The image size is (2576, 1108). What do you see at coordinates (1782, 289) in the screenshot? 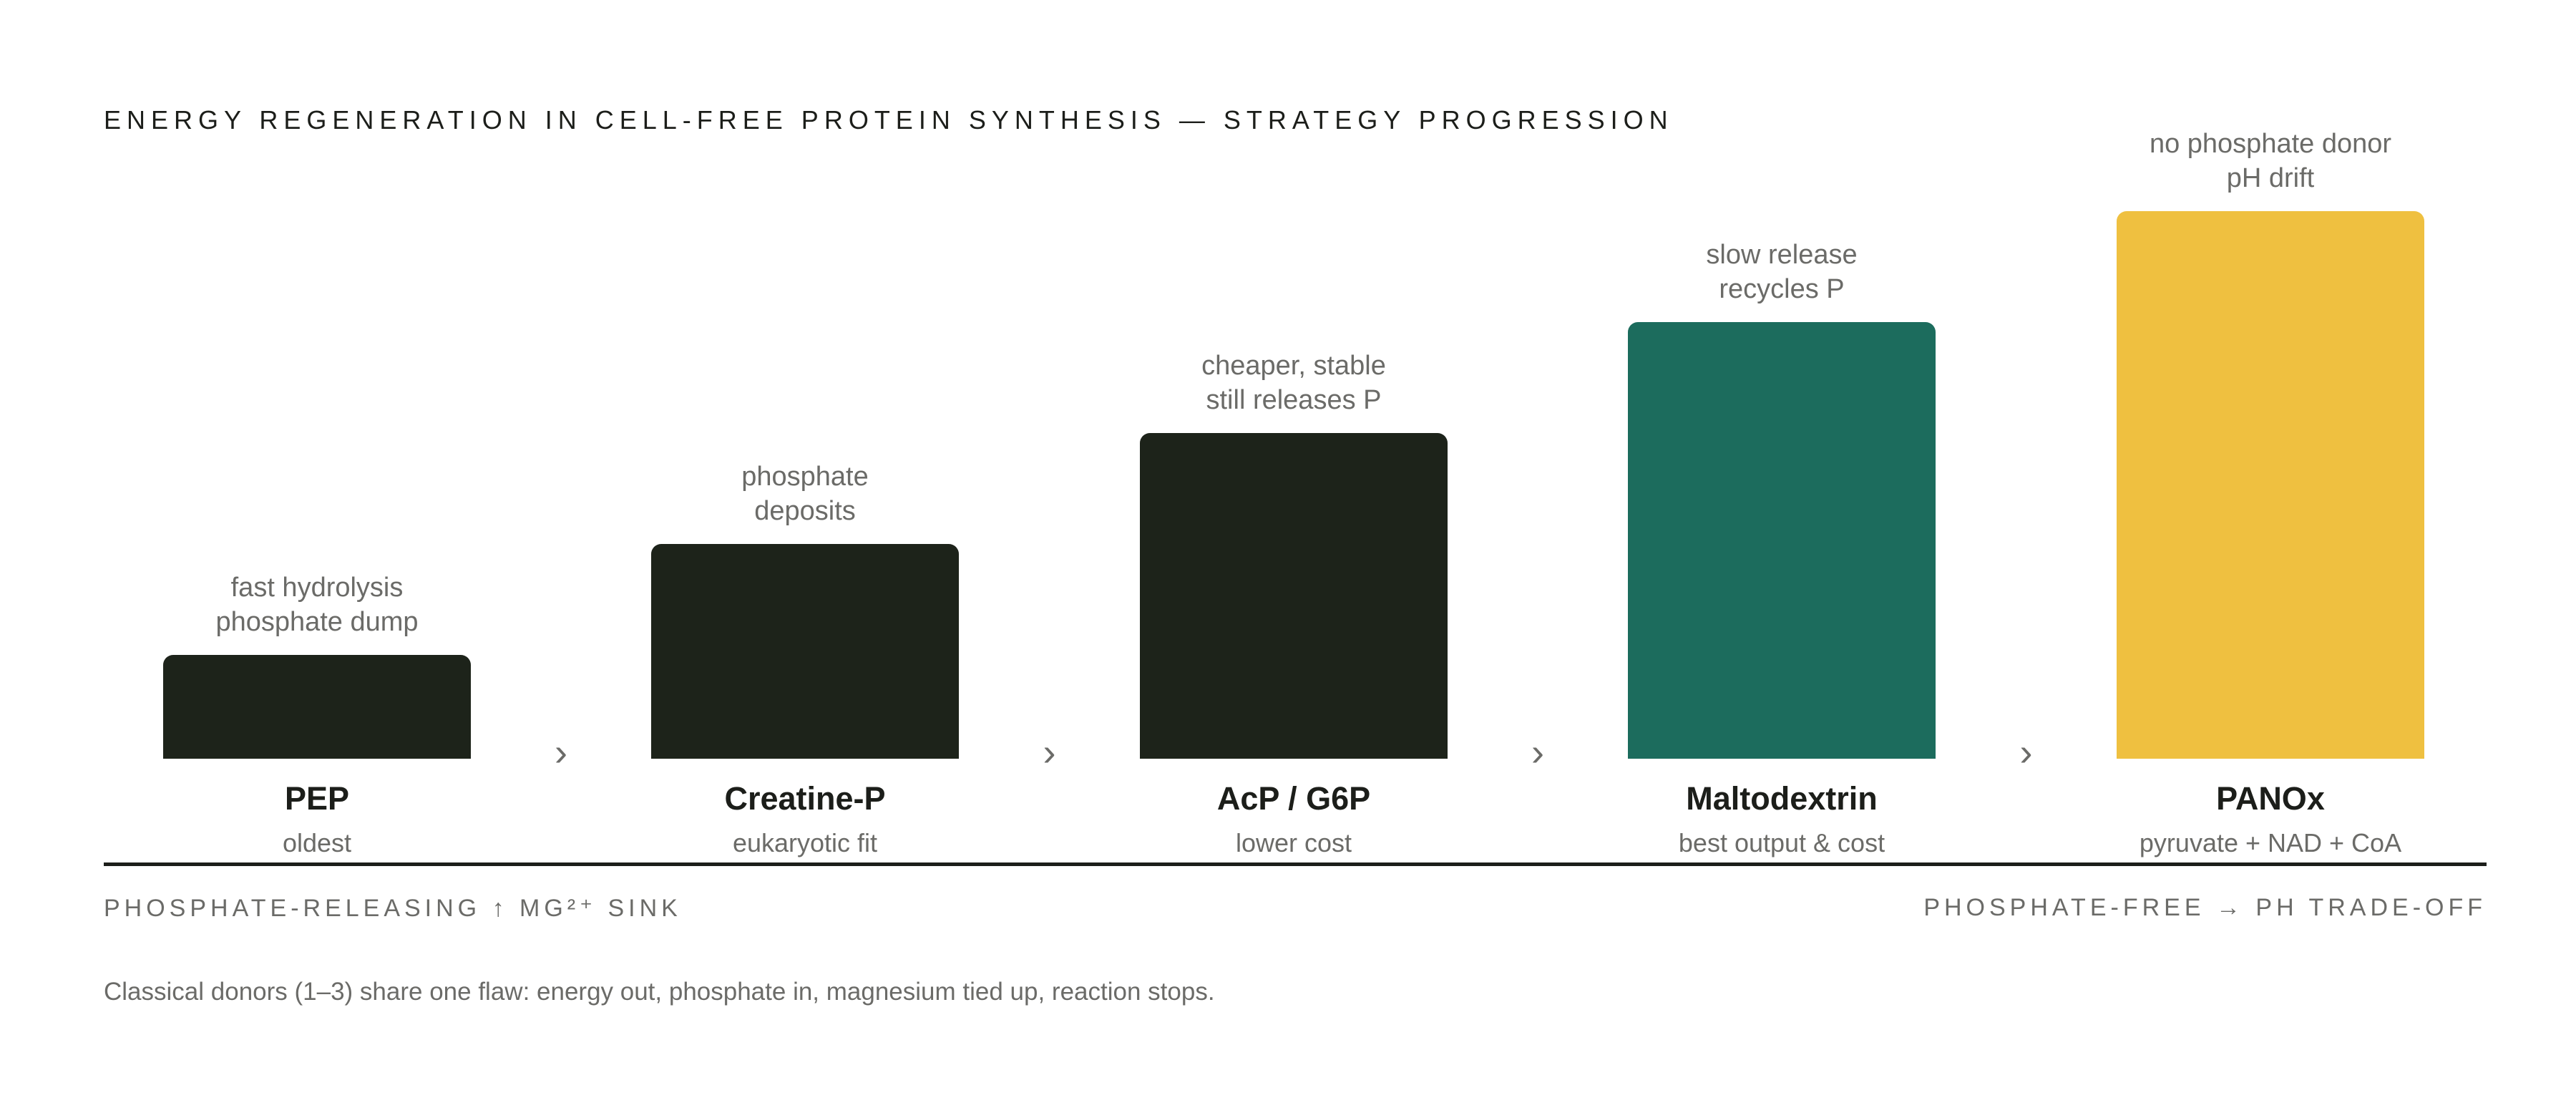
I see `strategy-note-line: recycles P` at bounding box center [1782, 289].